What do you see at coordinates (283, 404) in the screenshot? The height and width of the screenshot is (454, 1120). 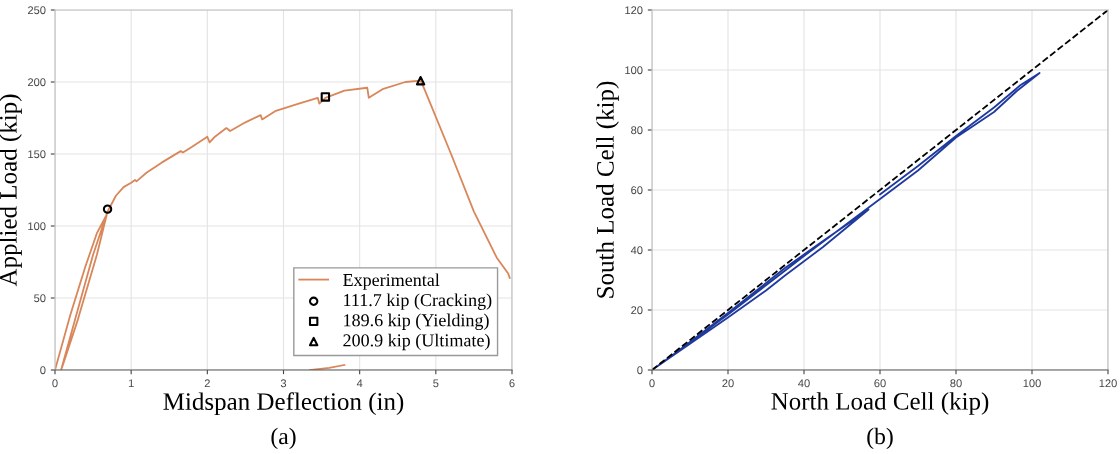 I see `x-axis-title: Midspan Deflection (in)` at bounding box center [283, 404].